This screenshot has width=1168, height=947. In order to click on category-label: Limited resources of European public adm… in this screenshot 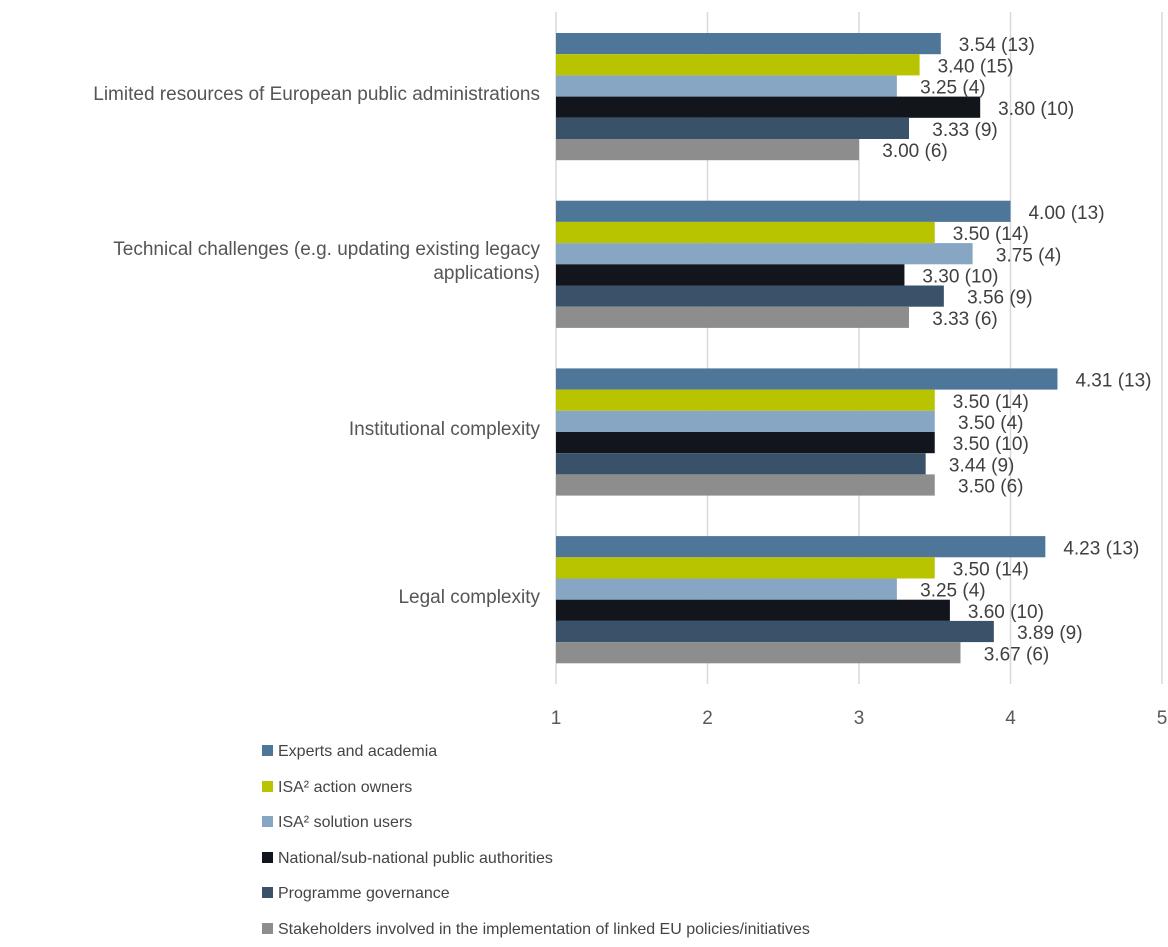, I will do `click(270, 95)`.